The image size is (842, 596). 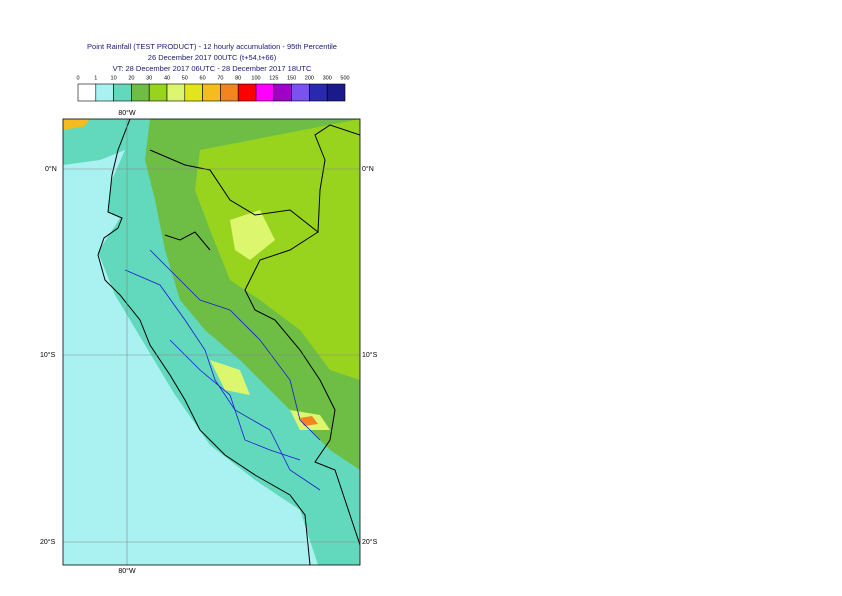 I want to click on legend-label: 50, so click(x=185, y=78).